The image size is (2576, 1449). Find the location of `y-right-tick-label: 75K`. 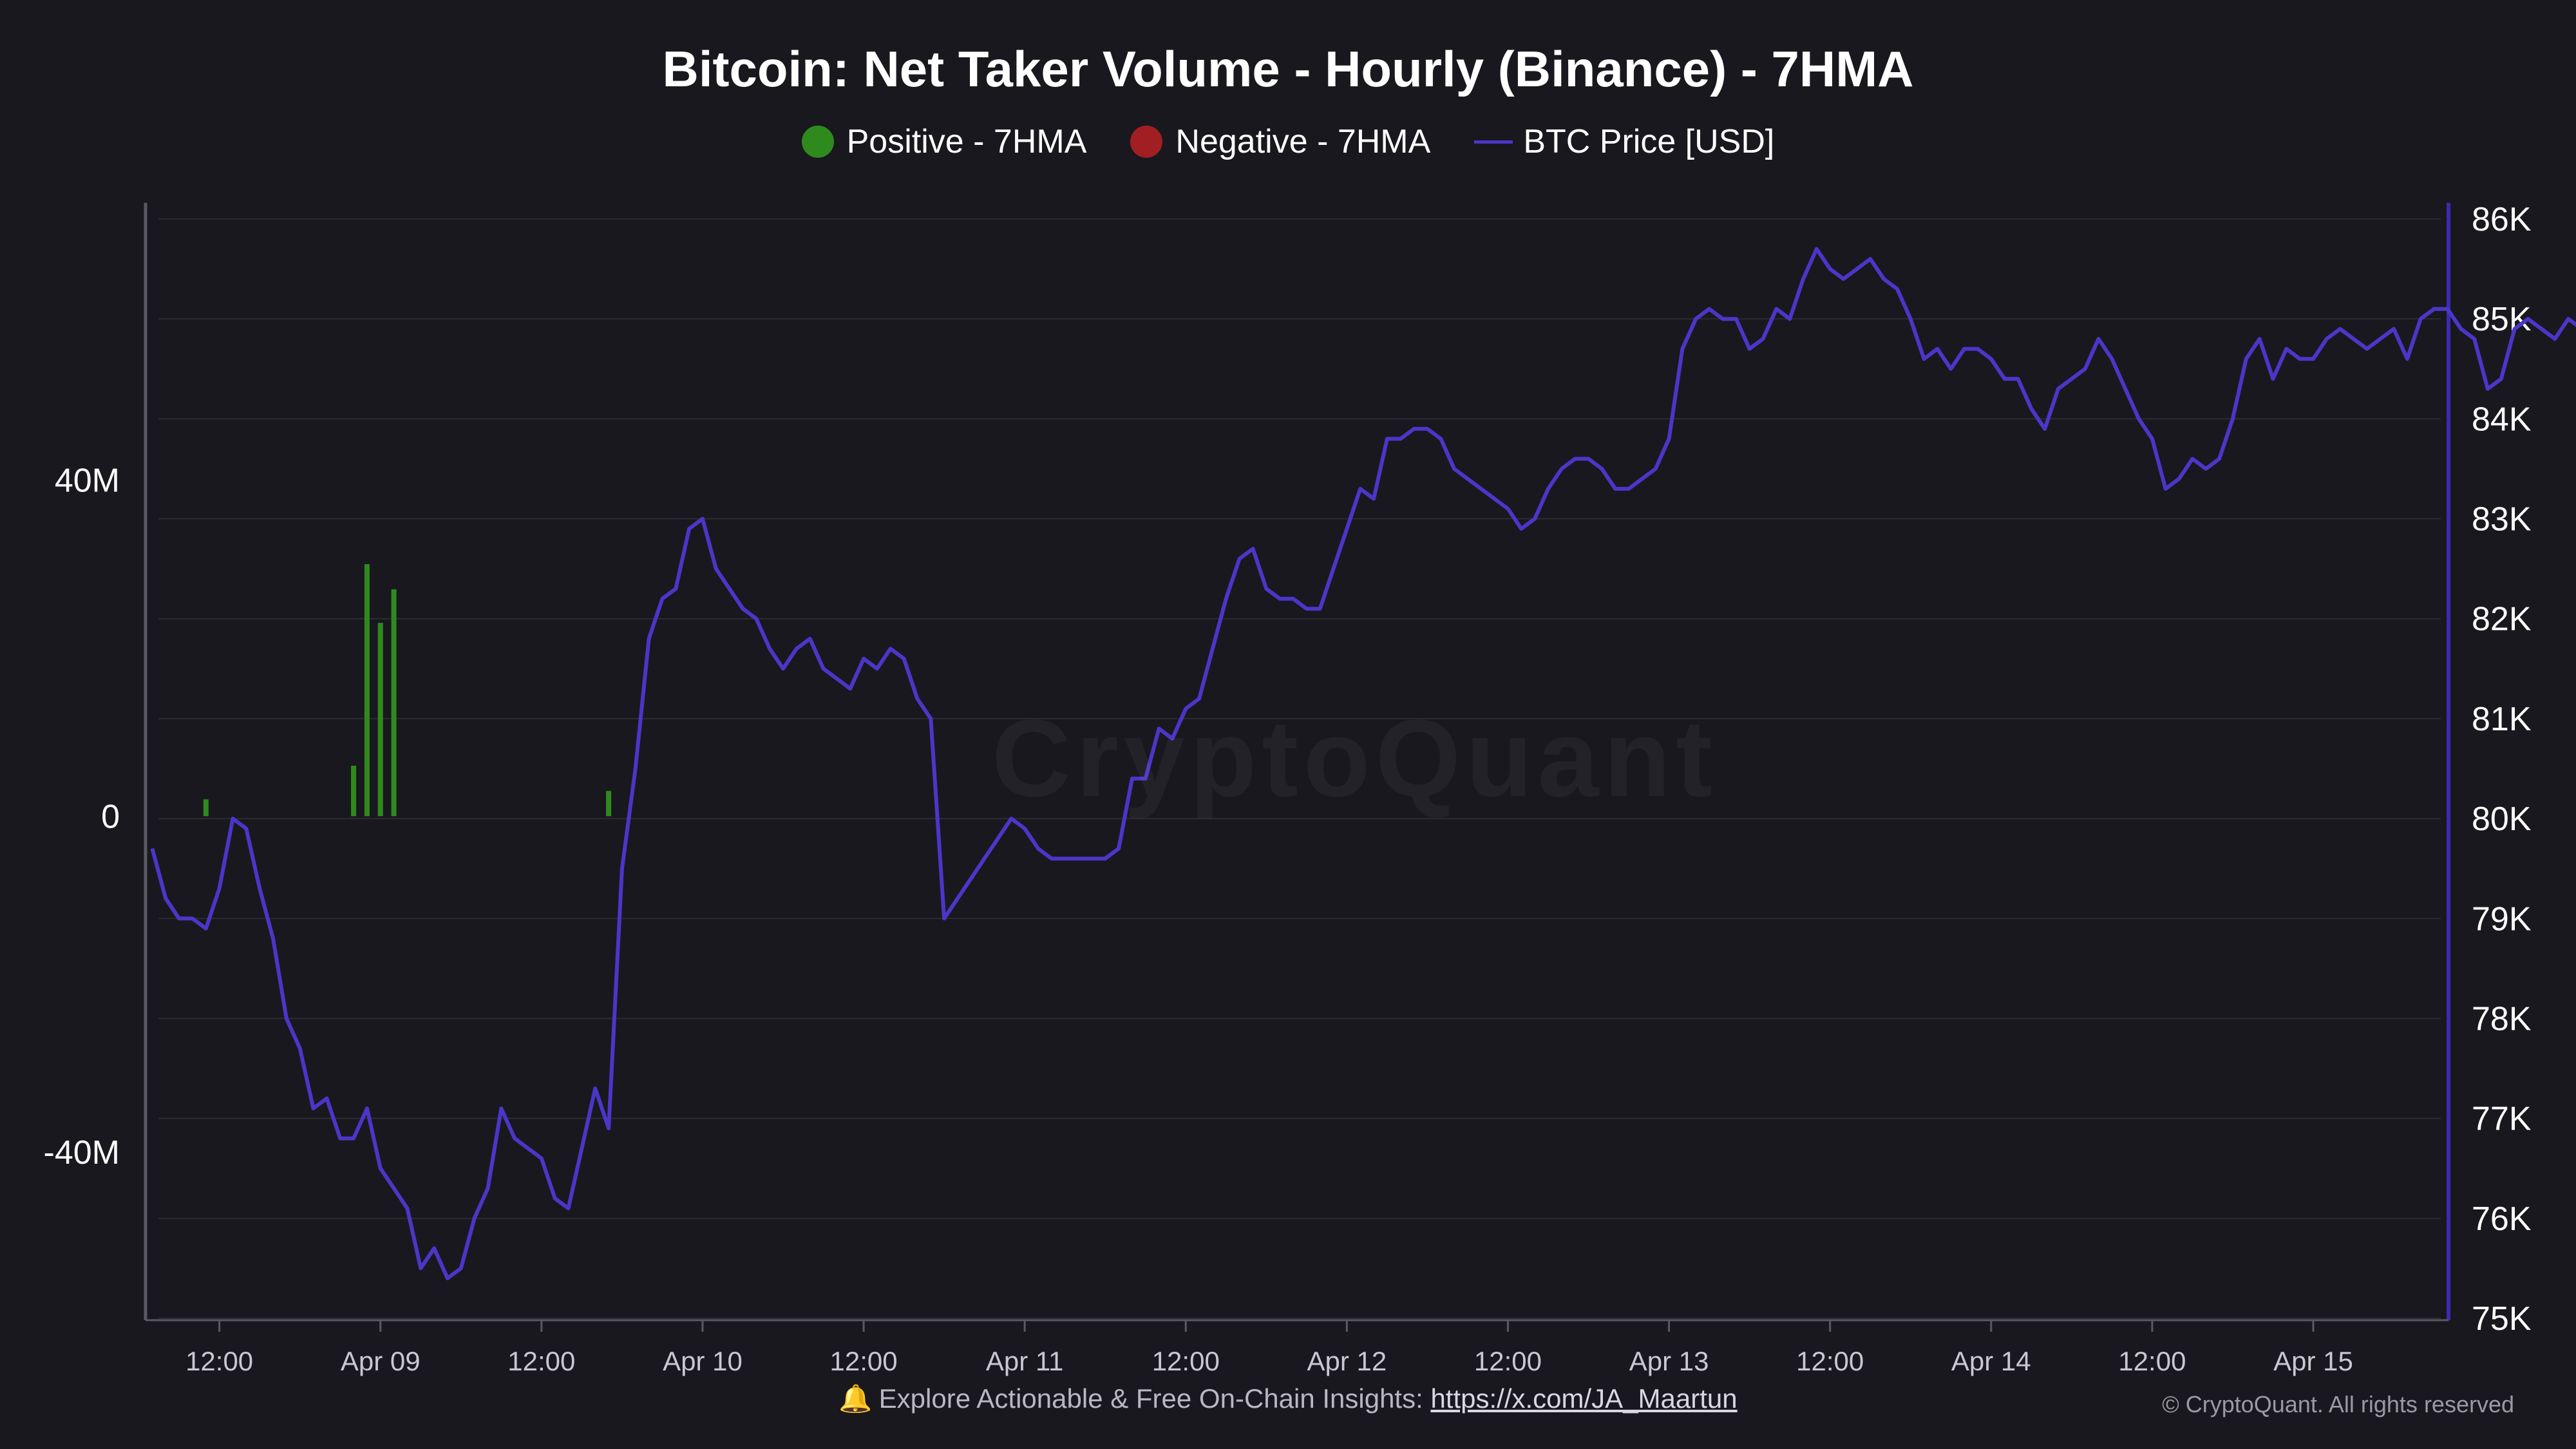

y-right-tick-label: 75K is located at coordinates (2502, 1319).